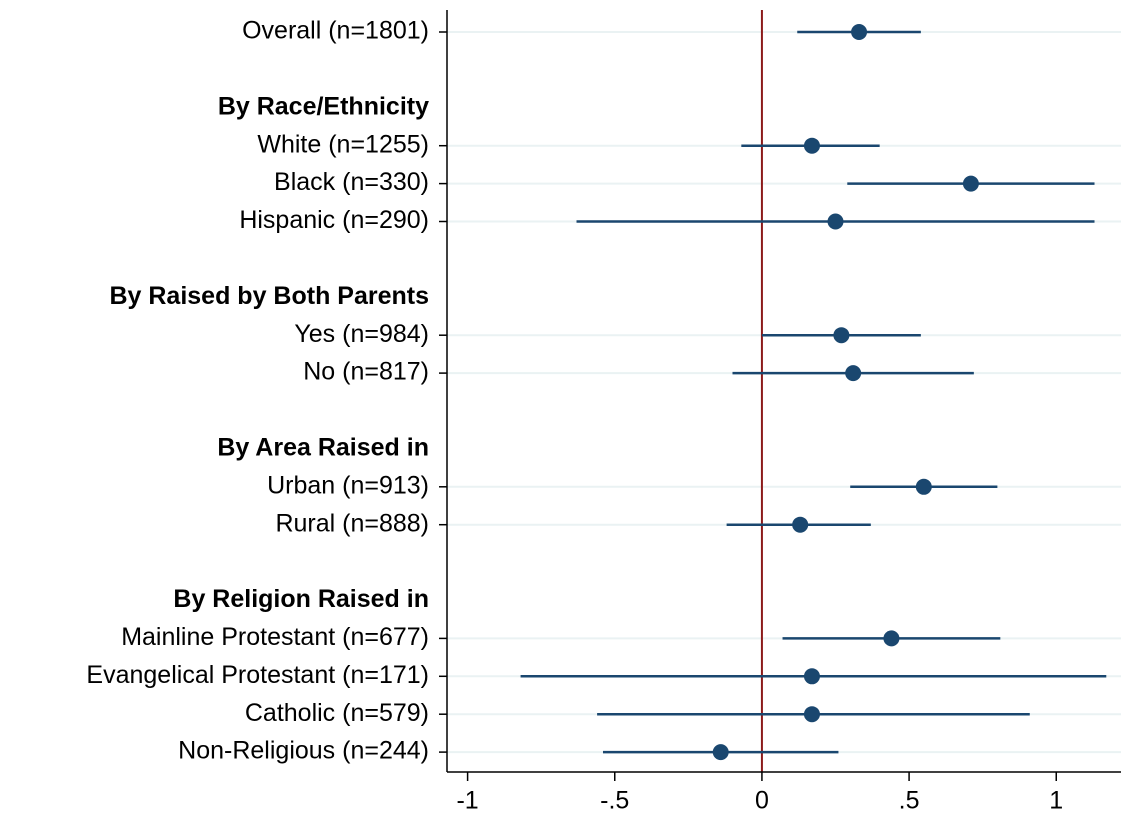 Image resolution: width=1121 pixels, height=815 pixels. Describe the element at coordinates (275, 637) in the screenshot. I see `row-label: Mainline Protestant (n=677)` at that location.